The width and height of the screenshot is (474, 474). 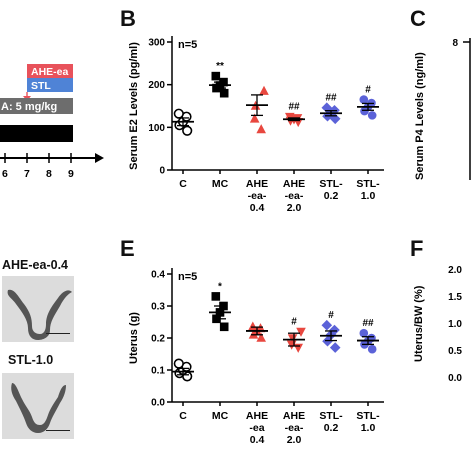 I want to click on x-tick-label-line: -ea, so click(x=256, y=428).